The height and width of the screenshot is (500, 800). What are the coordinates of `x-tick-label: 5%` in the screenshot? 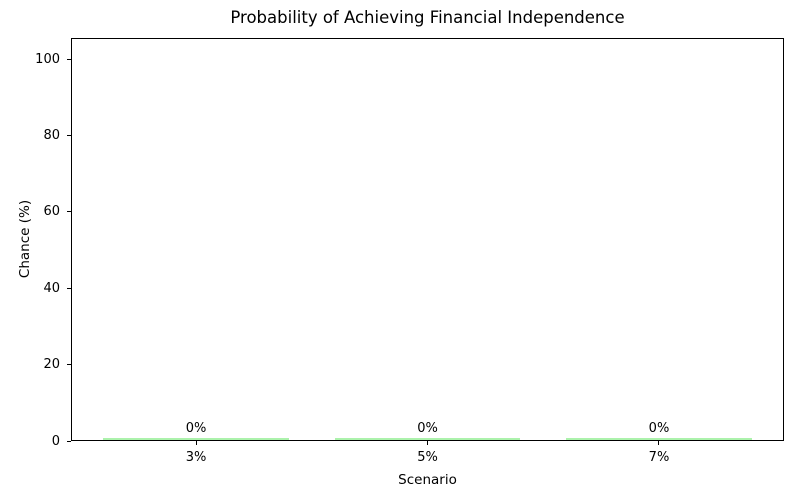 It's located at (427, 457).